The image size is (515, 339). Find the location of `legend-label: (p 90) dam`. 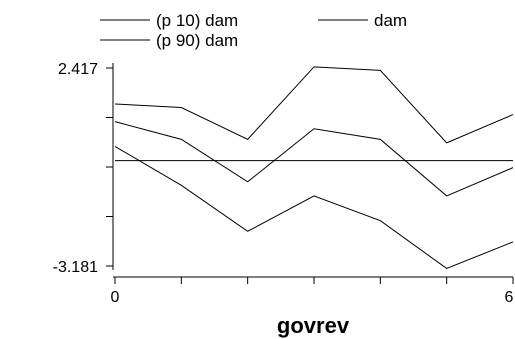

legend-label: (p 90) dam is located at coordinates (197, 40).